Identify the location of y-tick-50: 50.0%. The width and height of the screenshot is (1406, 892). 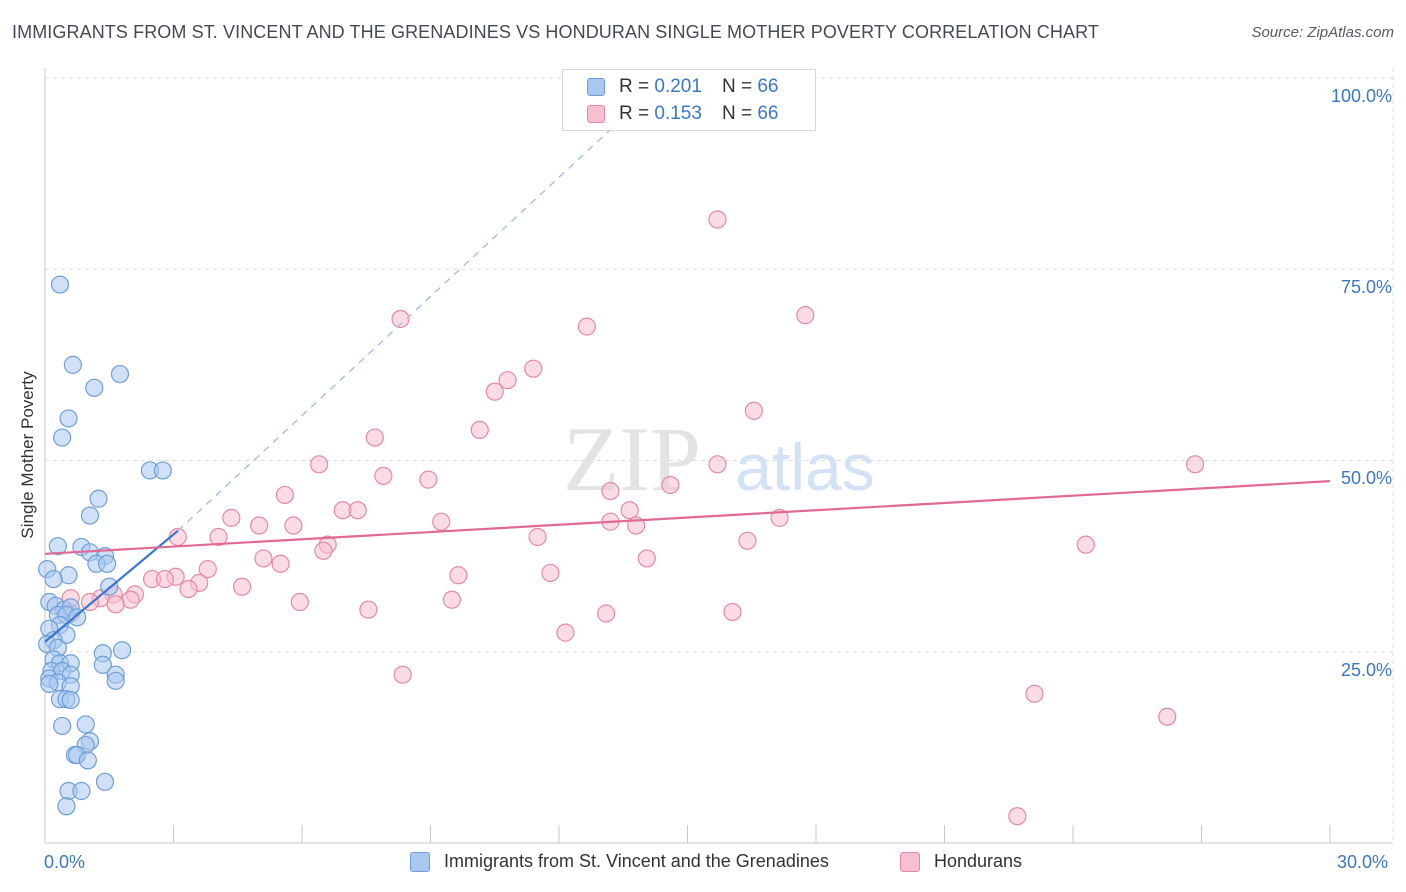
(1366, 478).